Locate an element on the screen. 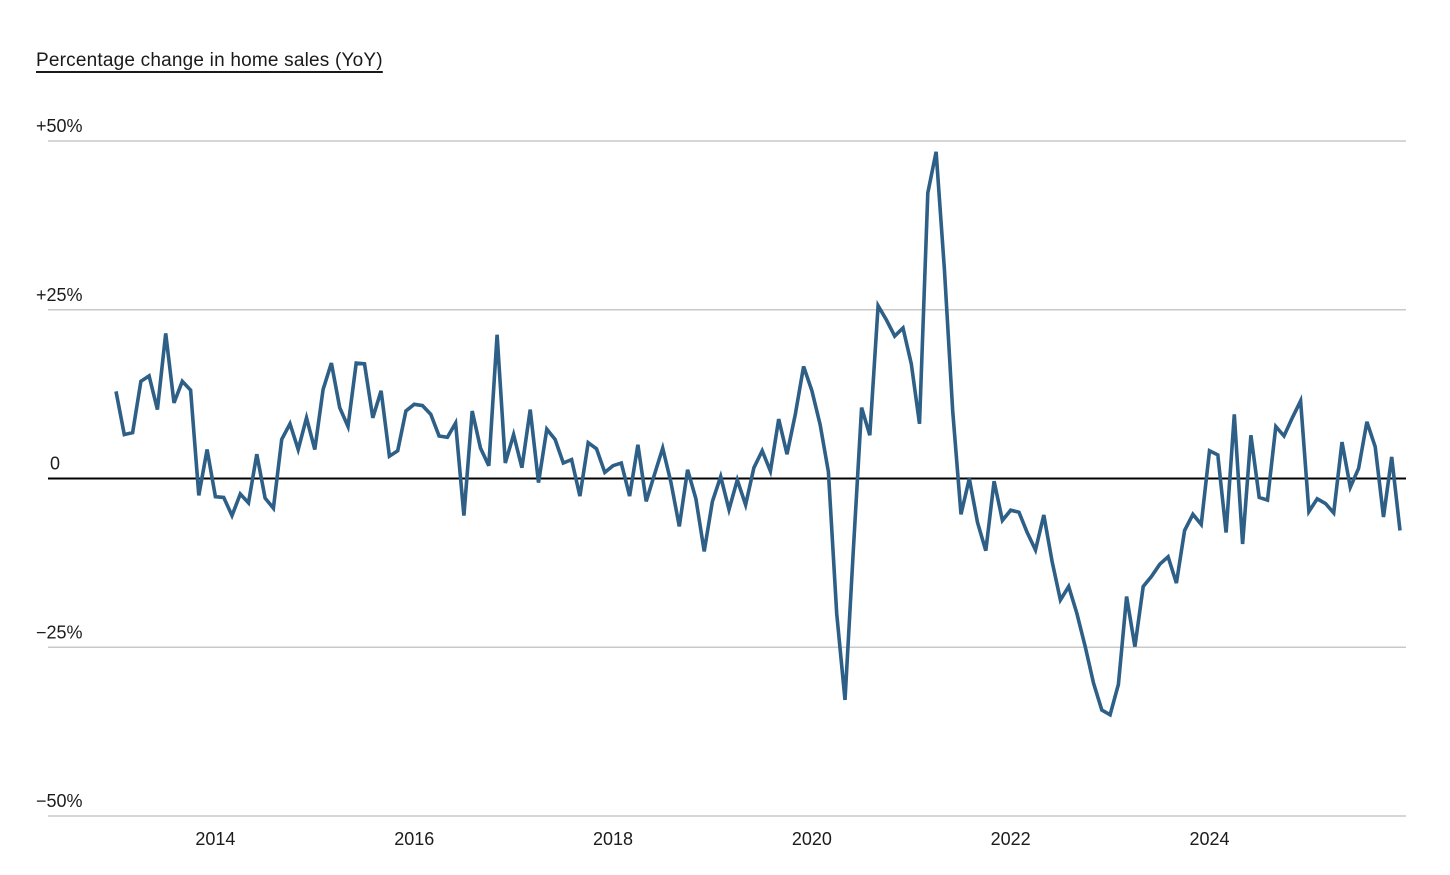 The height and width of the screenshot is (875, 1450). chart-title: Percentage change in home sales (YoY) is located at coordinates (209, 60).